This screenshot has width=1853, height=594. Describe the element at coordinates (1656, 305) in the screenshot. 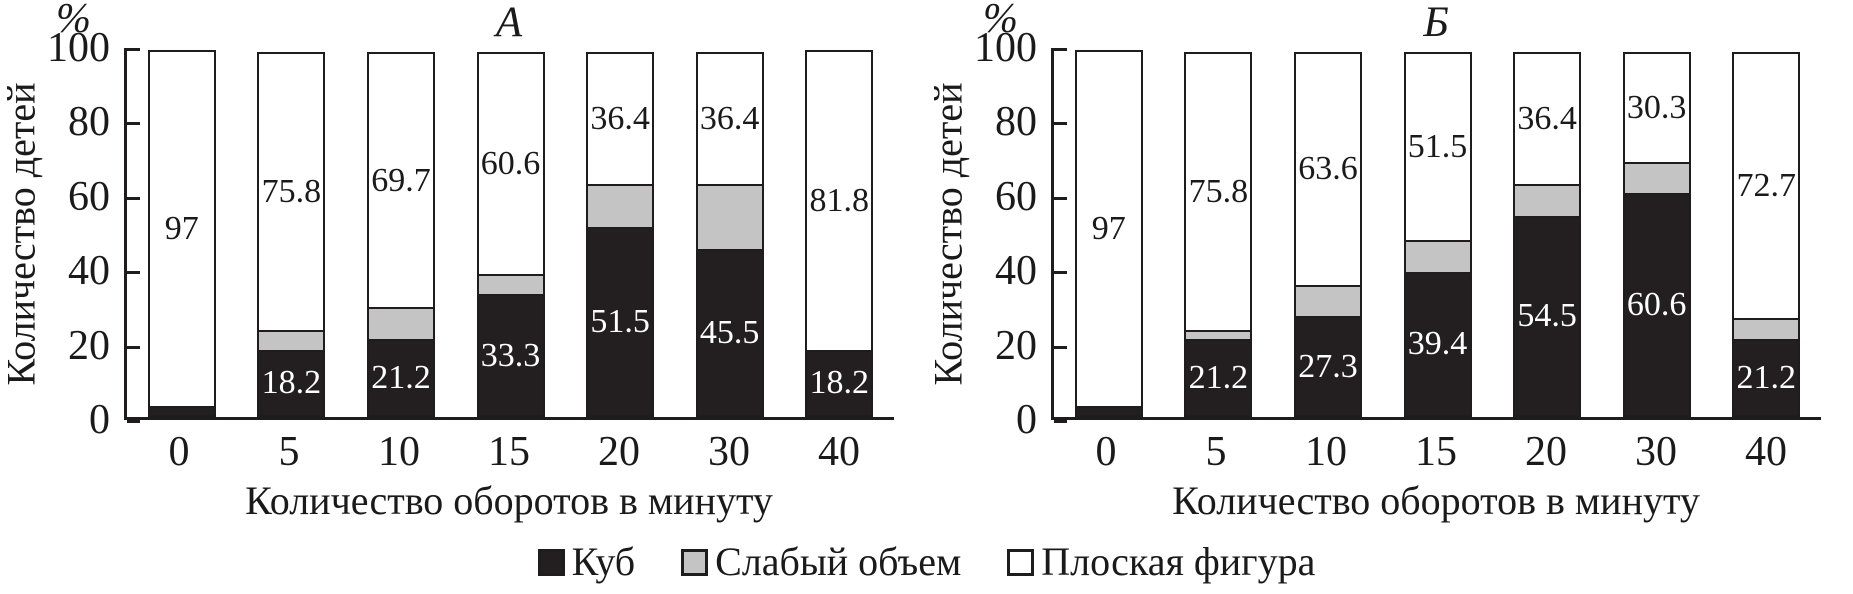

I see `bar-value-label: 60.6` at that location.